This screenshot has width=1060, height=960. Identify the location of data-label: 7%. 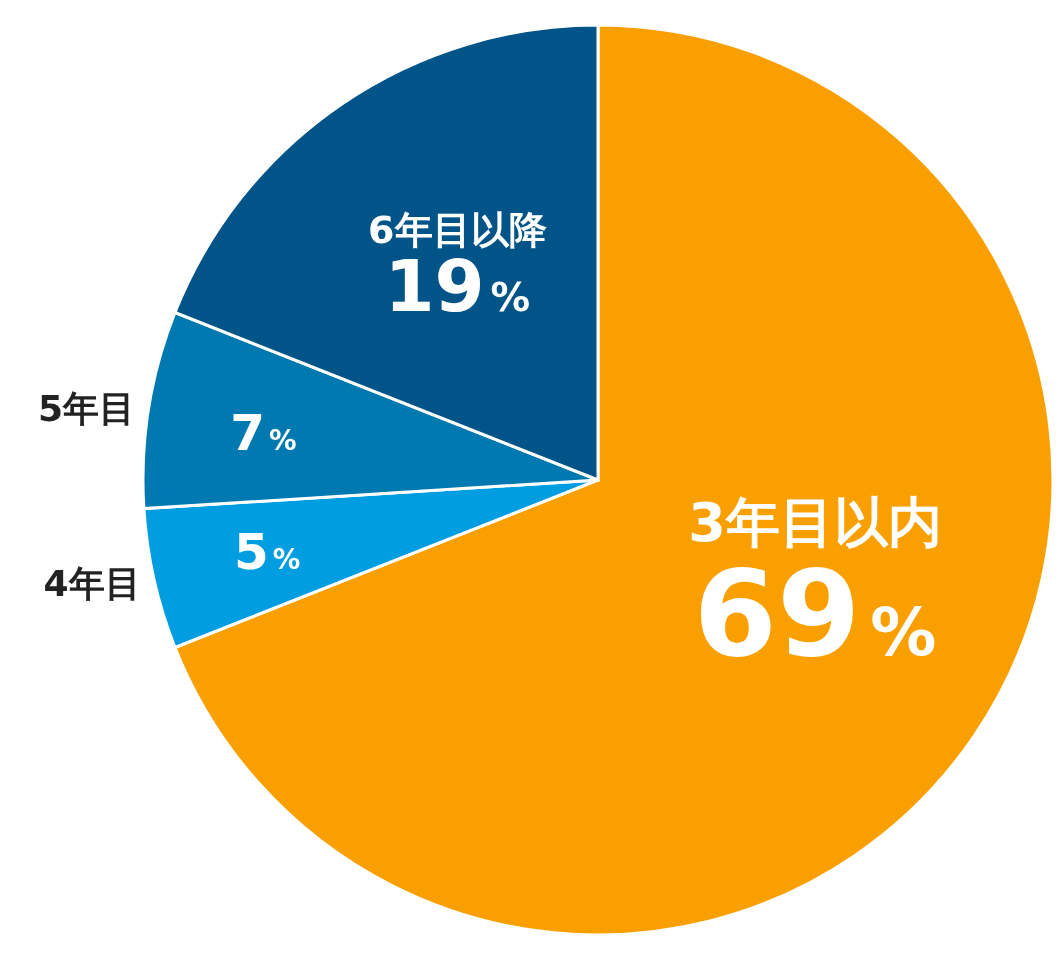
(263, 433).